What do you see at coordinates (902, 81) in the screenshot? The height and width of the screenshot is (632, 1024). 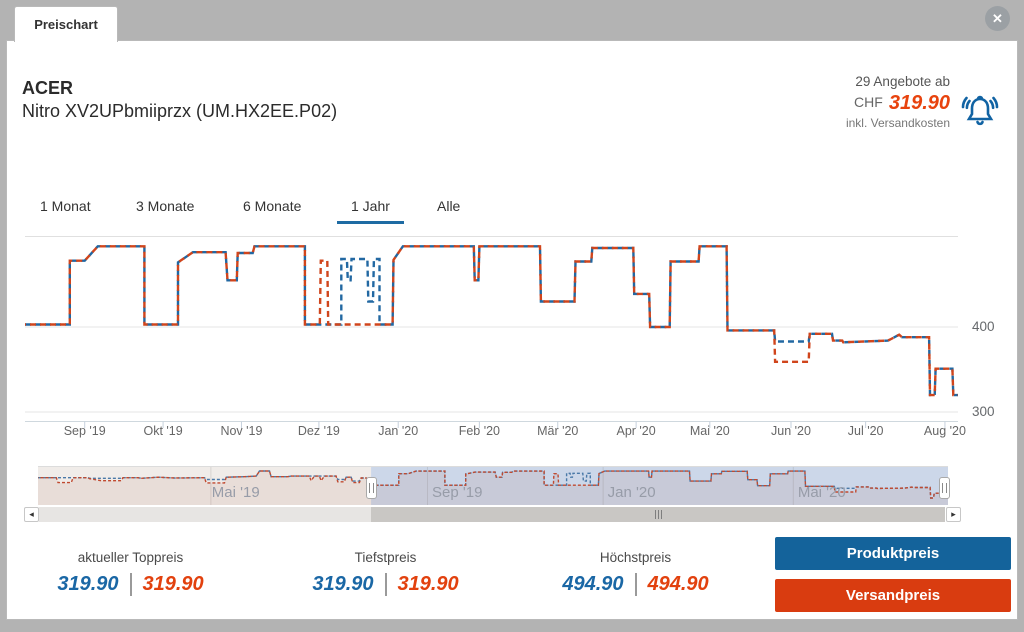 I see `offers-count: 29 Angebote ab` at bounding box center [902, 81].